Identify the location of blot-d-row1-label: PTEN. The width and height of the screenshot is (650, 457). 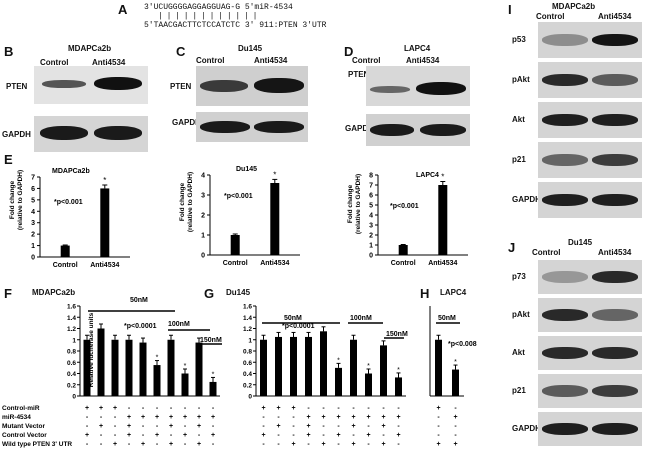
(359, 74).